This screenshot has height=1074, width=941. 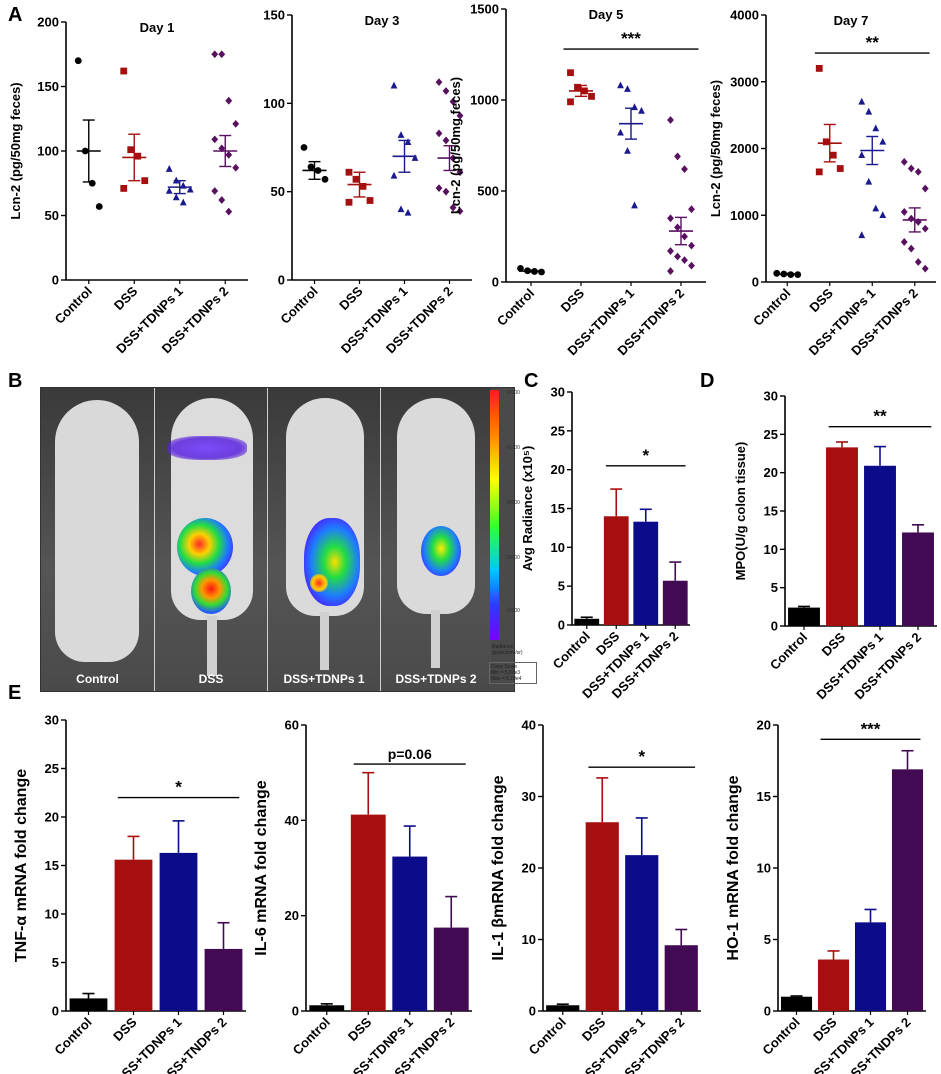 I want to click on mouse-silhouette, so click(x=97, y=531).